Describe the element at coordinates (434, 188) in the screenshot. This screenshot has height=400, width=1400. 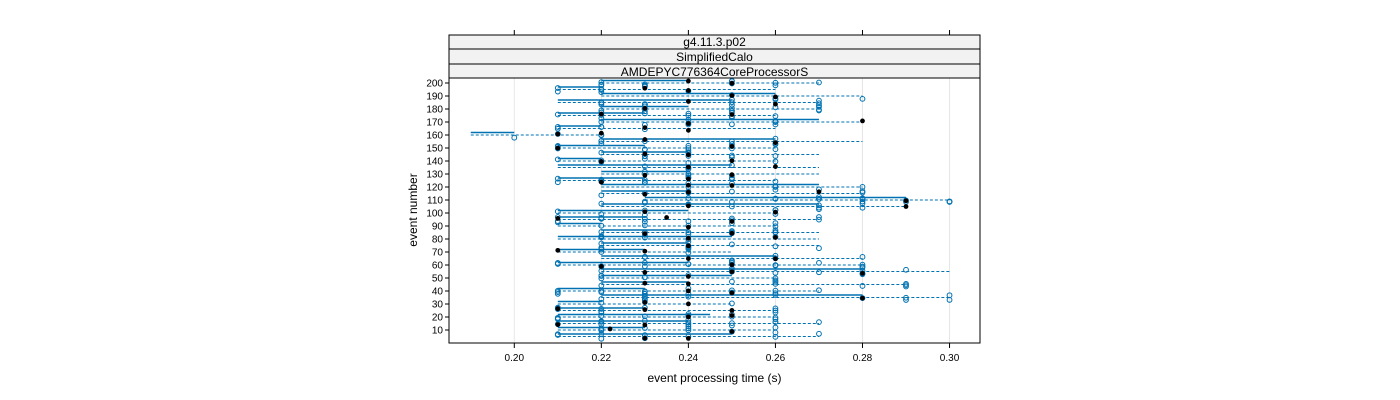
I see `y-tick-label: 120` at that location.